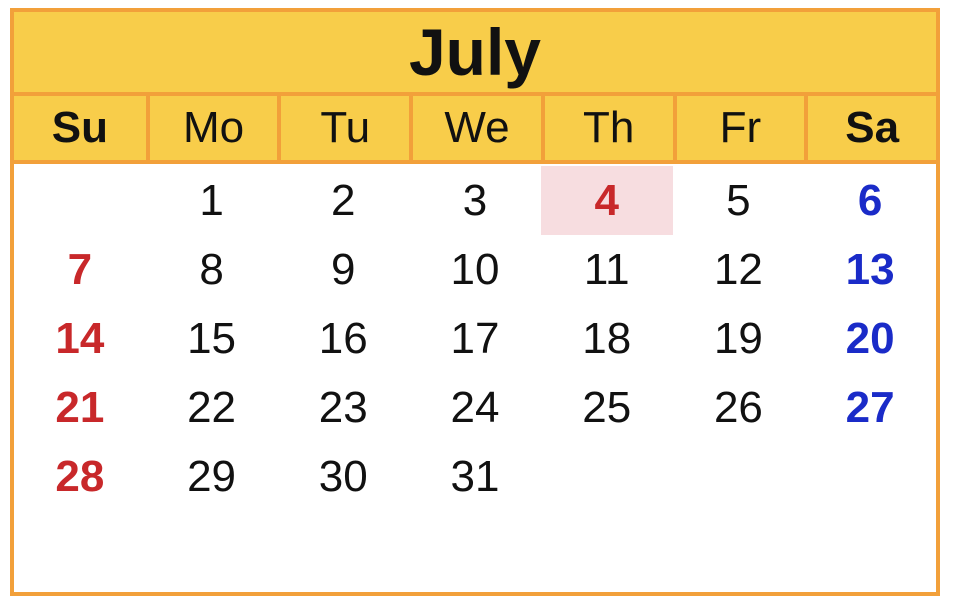 The height and width of the screenshot is (602, 954). What do you see at coordinates (343, 200) in the screenshot?
I see `day-cell: 2` at bounding box center [343, 200].